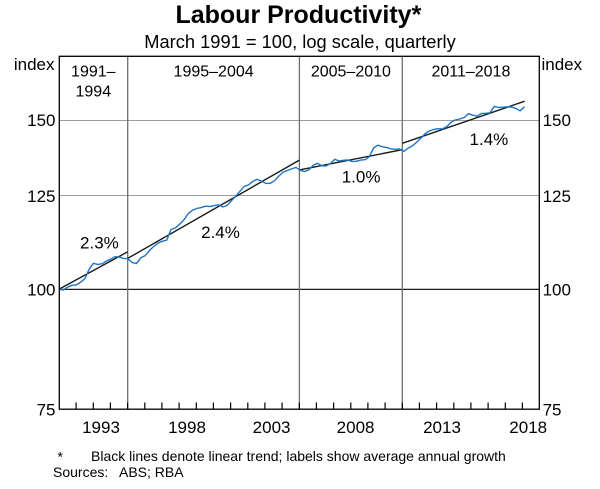 This screenshot has width=600, height=489. I want to click on svg-text: 1993, so click(101, 427).